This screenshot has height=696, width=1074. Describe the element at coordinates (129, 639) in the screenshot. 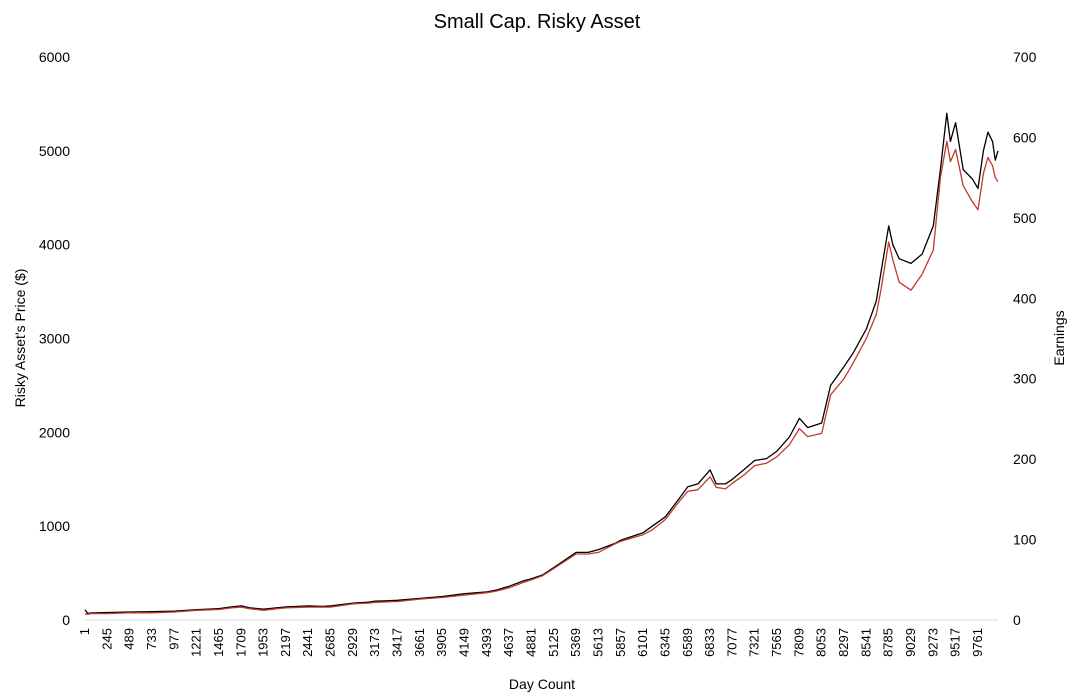

I see `x-tick-label: 489` at that location.